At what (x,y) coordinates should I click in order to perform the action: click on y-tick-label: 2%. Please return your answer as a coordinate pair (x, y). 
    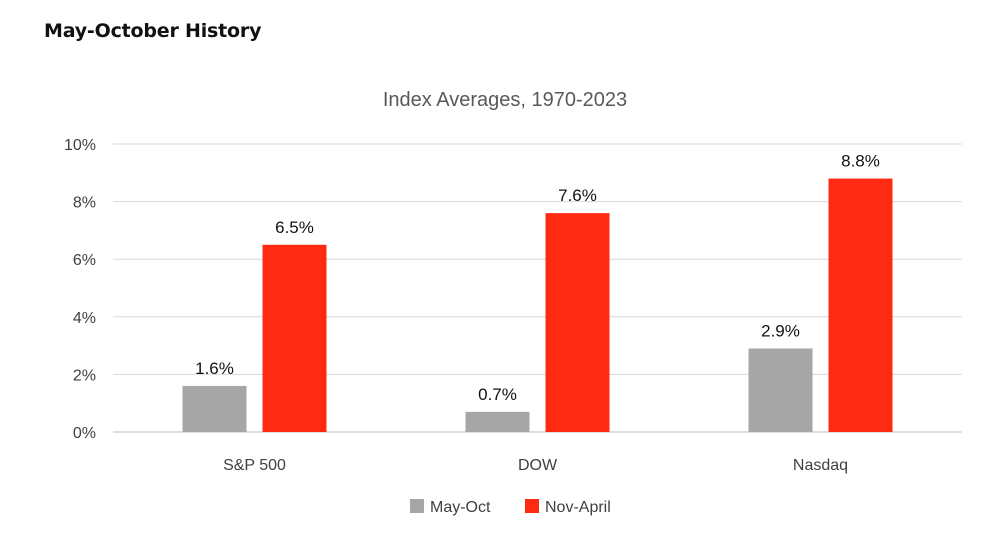
    Looking at the image, I should click on (84, 375).